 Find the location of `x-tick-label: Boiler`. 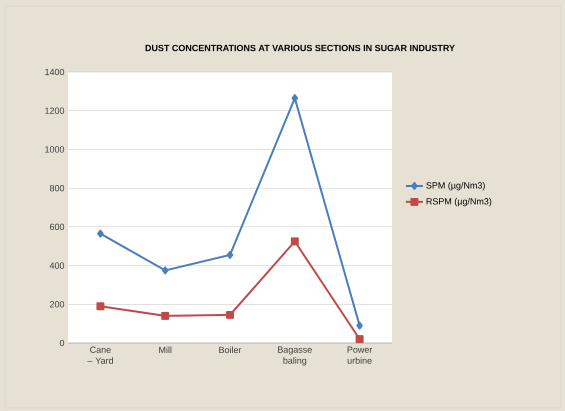

x-tick-label: Boiler is located at coordinates (230, 350).